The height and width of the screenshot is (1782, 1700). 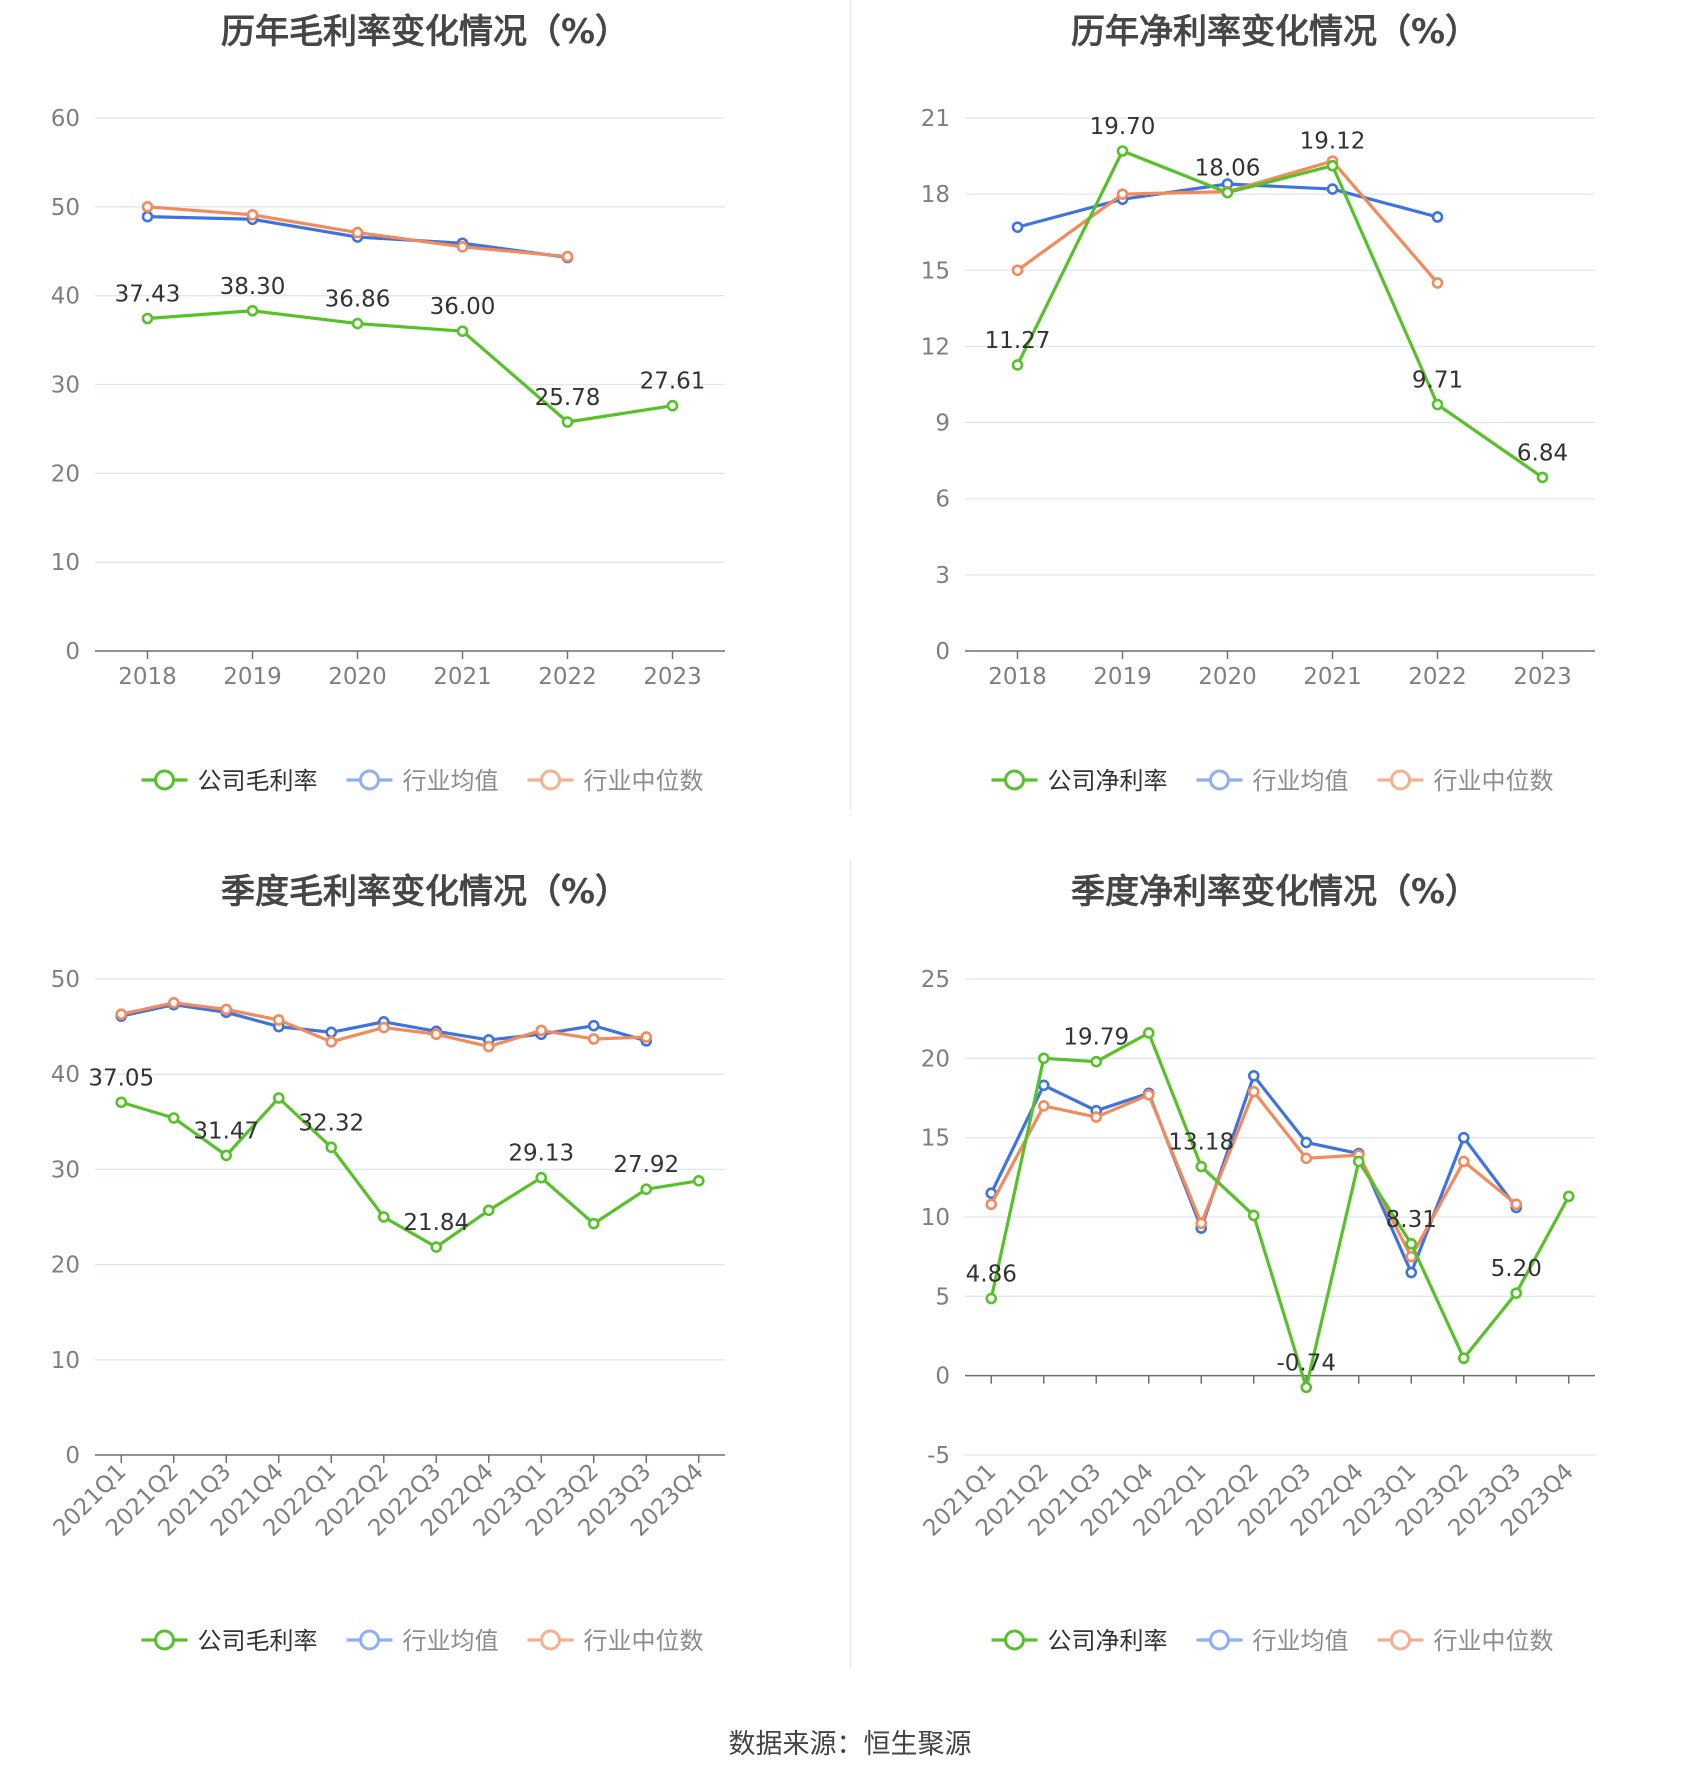 I want to click on data-label: 37.43, so click(x=148, y=294).